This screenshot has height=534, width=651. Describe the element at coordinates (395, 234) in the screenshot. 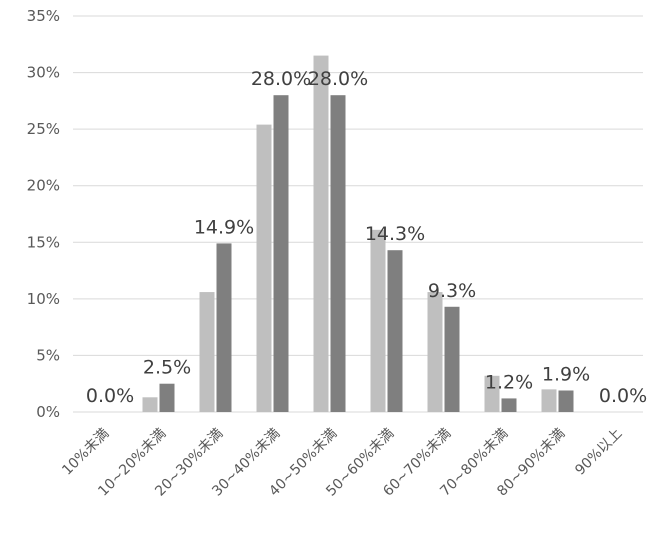

I see `data-label: 14.3%` at that location.